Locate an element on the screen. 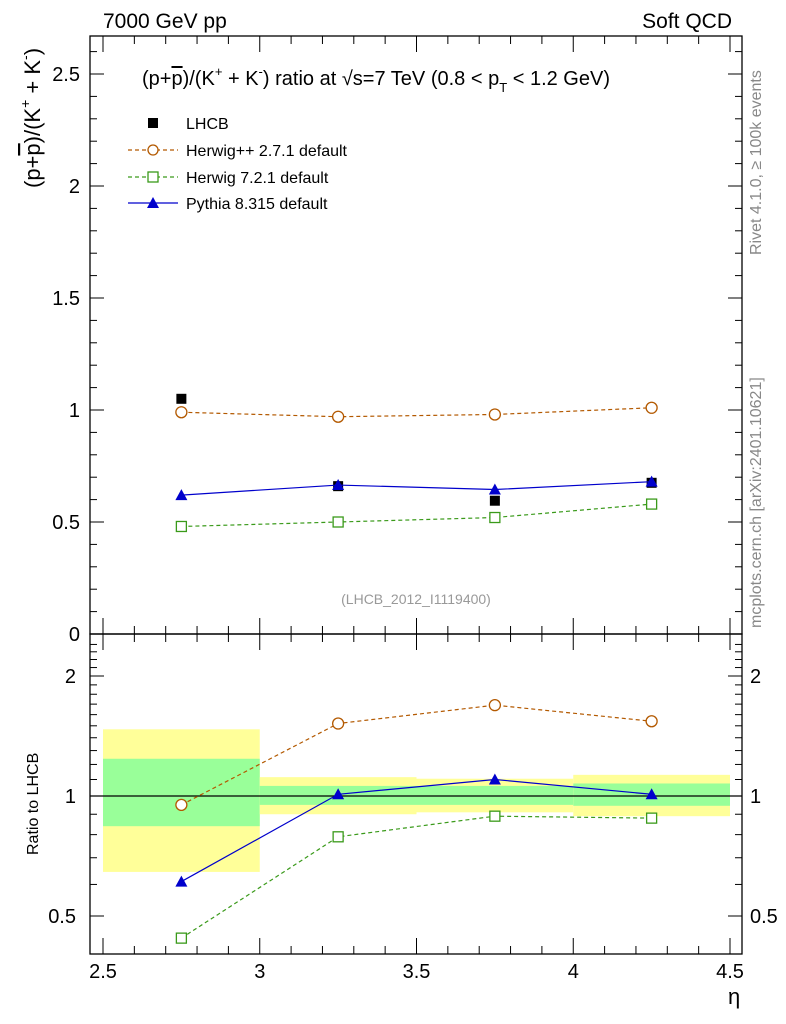  xtick-label: 3 is located at coordinates (259, 972).